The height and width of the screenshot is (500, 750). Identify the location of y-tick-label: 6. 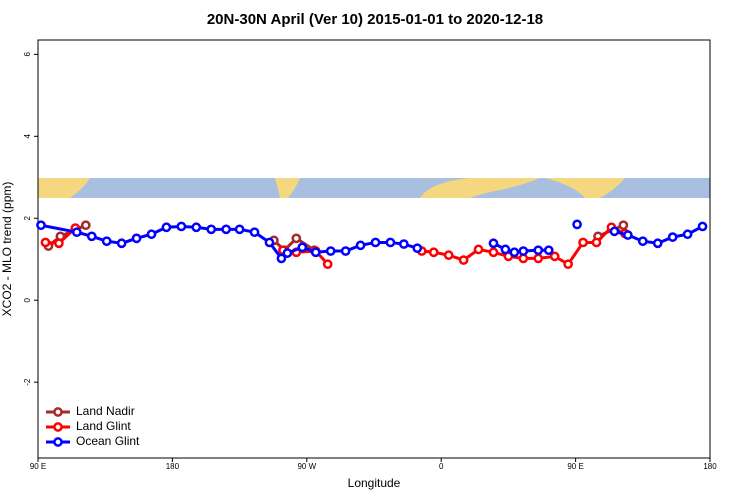
(27, 54).